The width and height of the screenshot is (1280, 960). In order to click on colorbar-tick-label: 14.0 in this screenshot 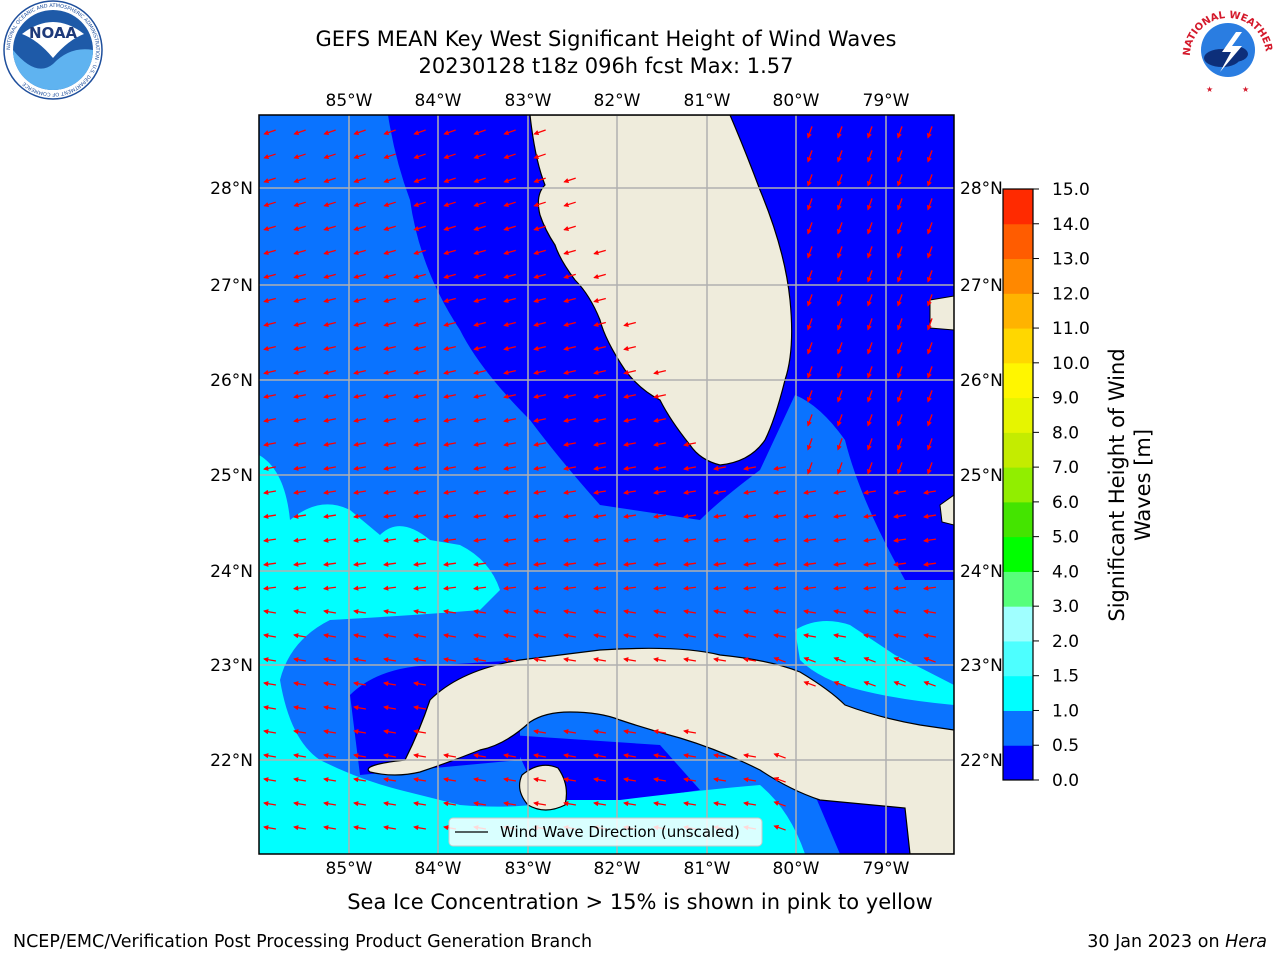, I will do `click(1071, 225)`.